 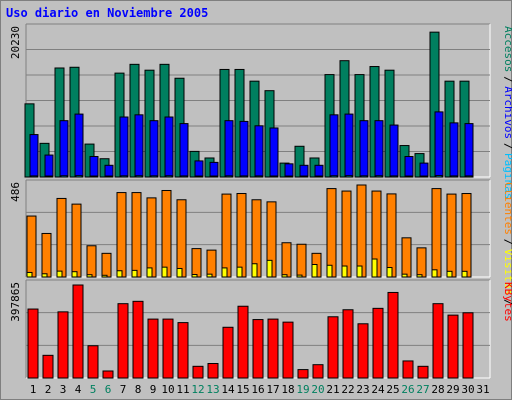 I want to click on x-tick-label-26: 26, so click(x=407, y=389).